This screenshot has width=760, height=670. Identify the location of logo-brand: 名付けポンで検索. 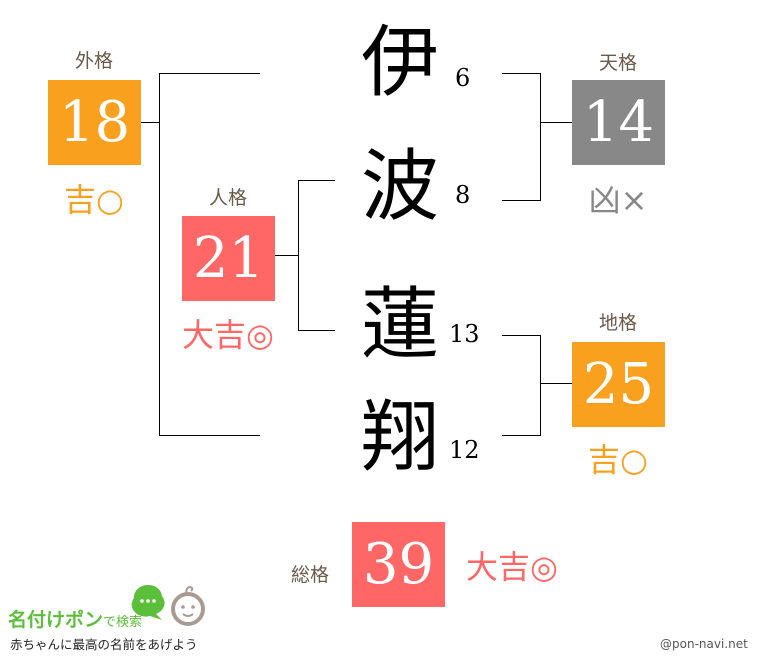
(75, 618).